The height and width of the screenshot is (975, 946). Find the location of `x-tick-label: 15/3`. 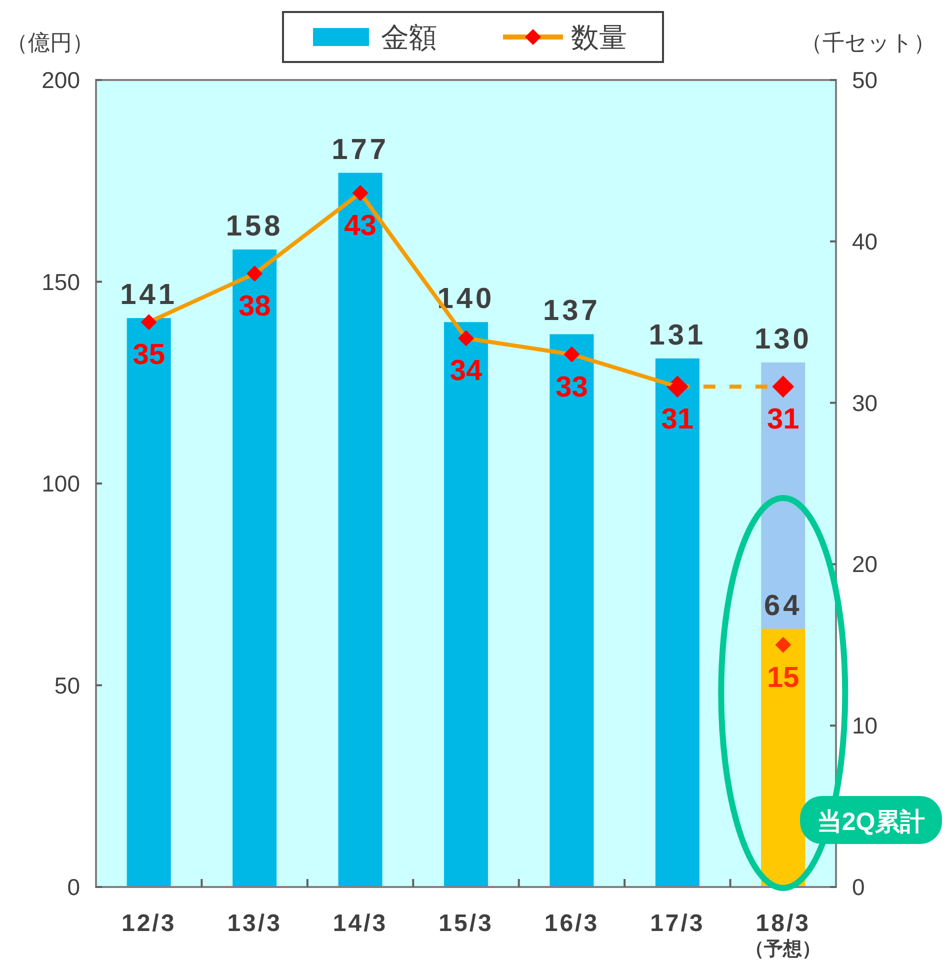

x-tick-label: 15/3 is located at coordinates (466, 923).